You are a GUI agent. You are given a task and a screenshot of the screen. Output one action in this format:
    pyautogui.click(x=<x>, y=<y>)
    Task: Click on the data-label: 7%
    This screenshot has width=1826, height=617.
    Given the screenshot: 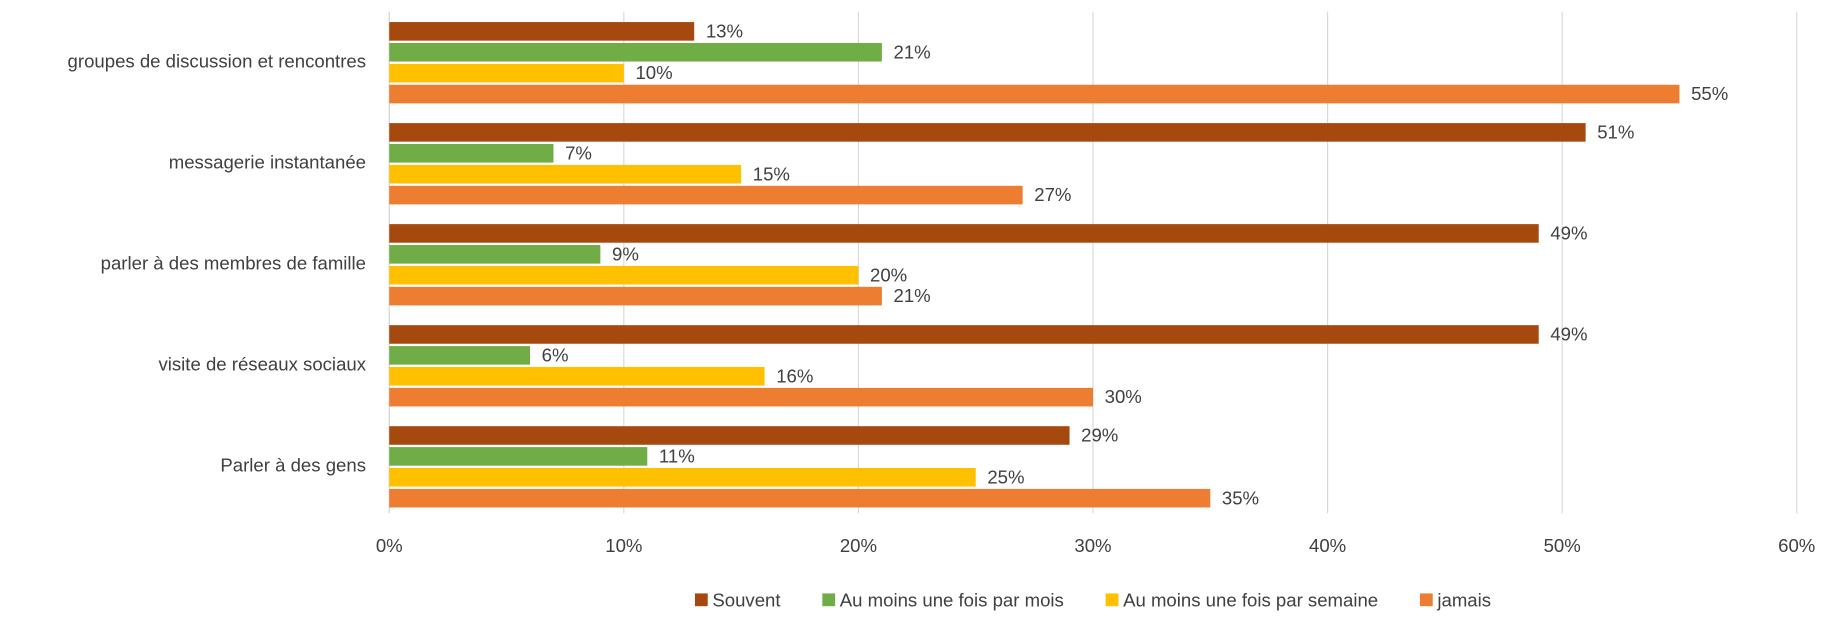 What is the action you would take?
    pyautogui.click(x=578, y=152)
    